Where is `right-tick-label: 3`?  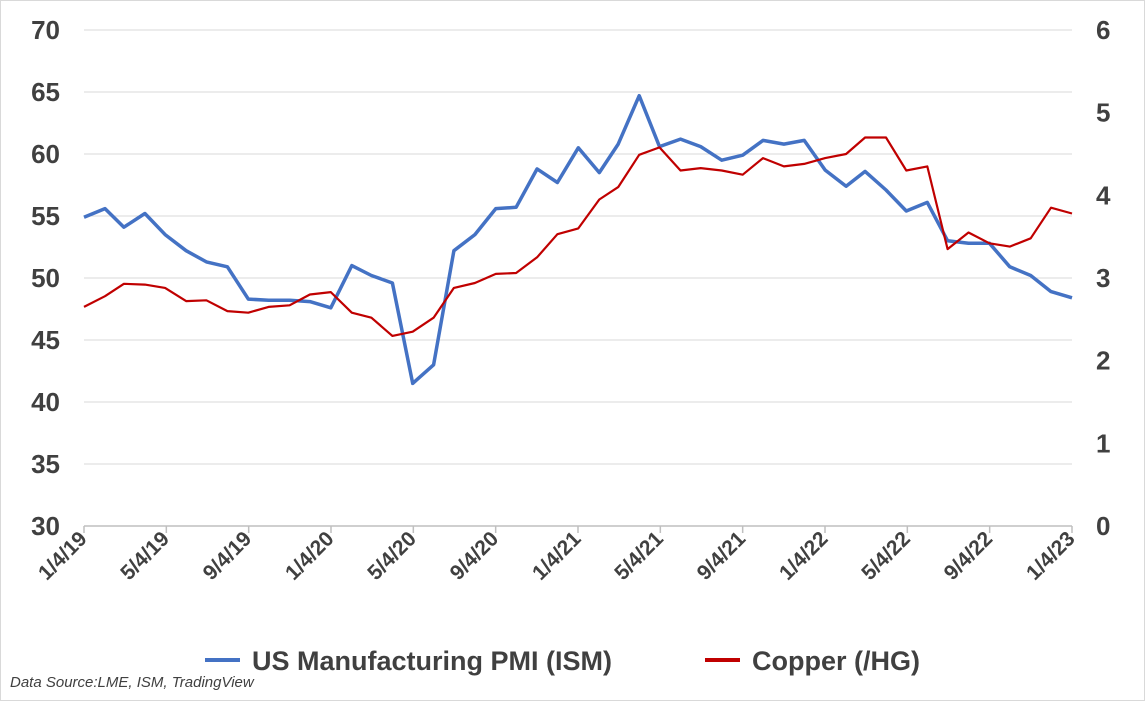
right-tick-label: 3 is located at coordinates (1103, 278).